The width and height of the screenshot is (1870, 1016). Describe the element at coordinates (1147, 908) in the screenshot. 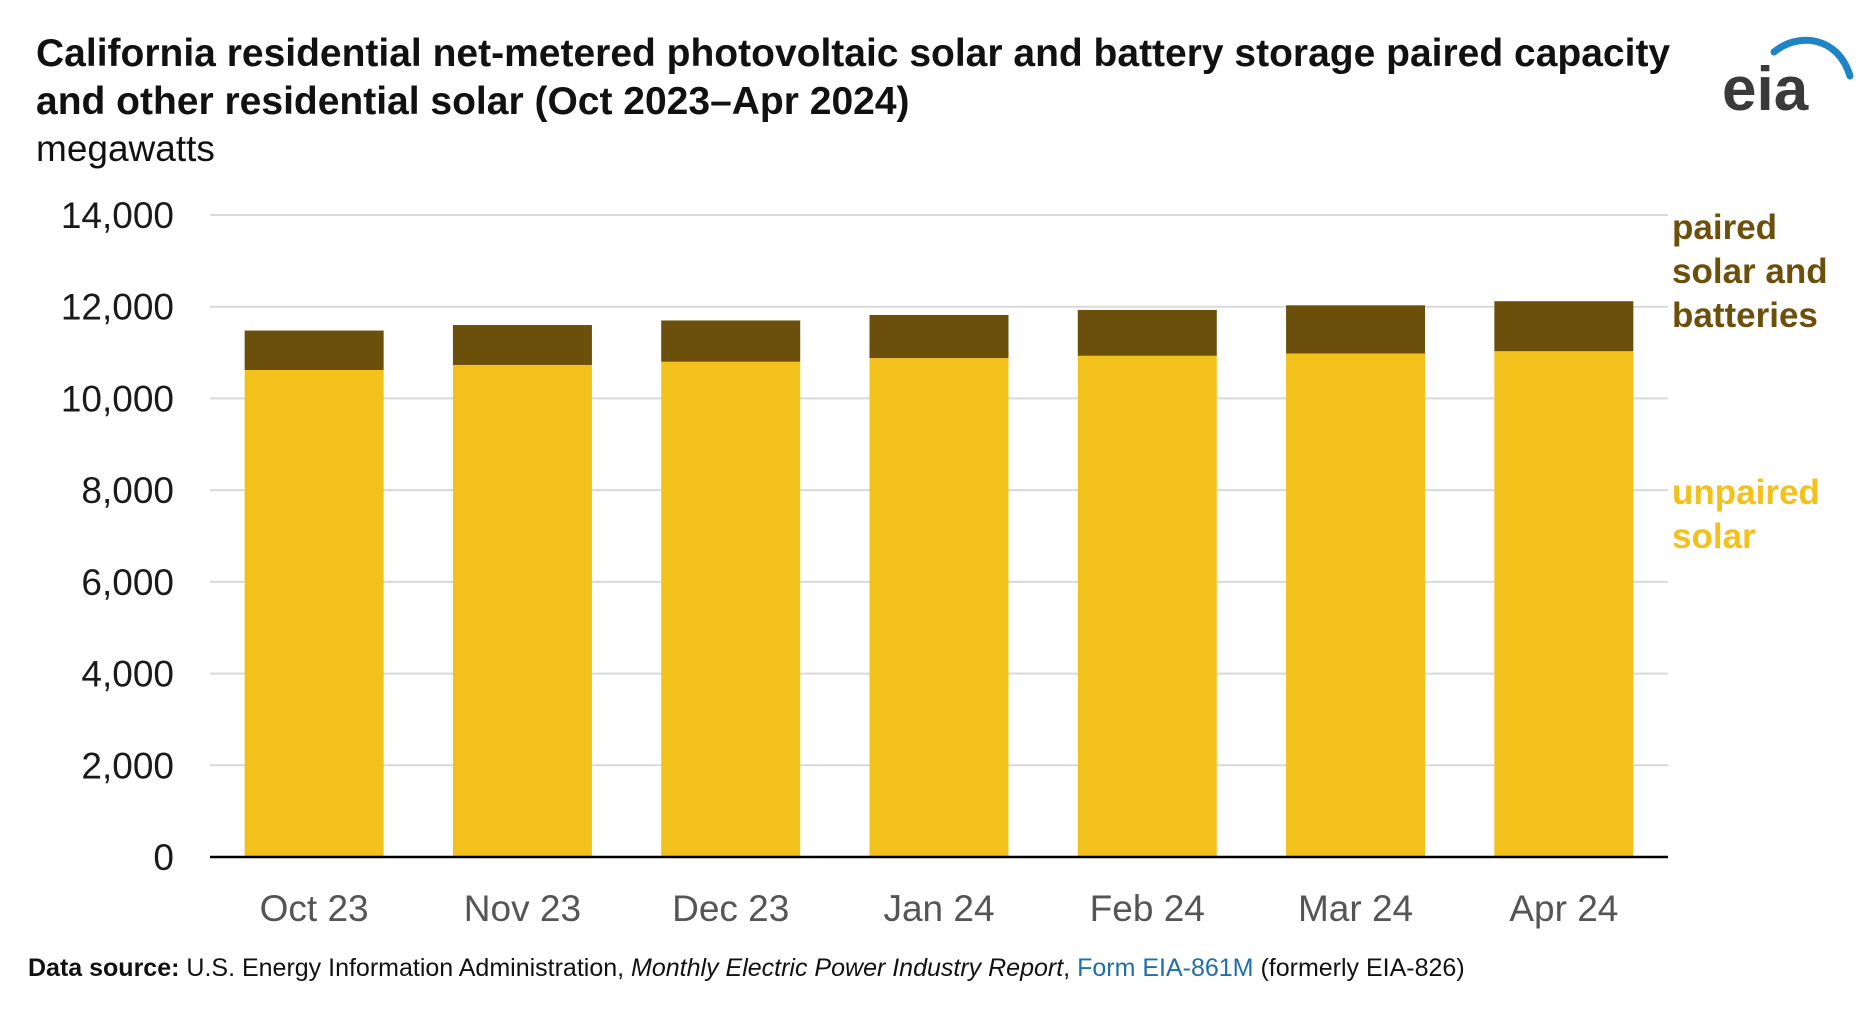

I see `x-tick-label: Feb 24` at that location.